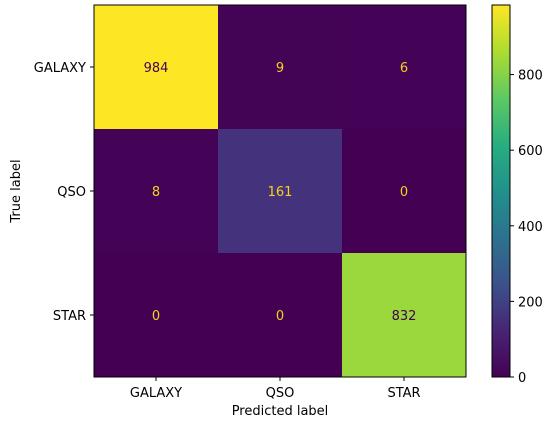 This screenshot has width=550, height=428. I want to click on cell-value-label: 6, so click(404, 68).